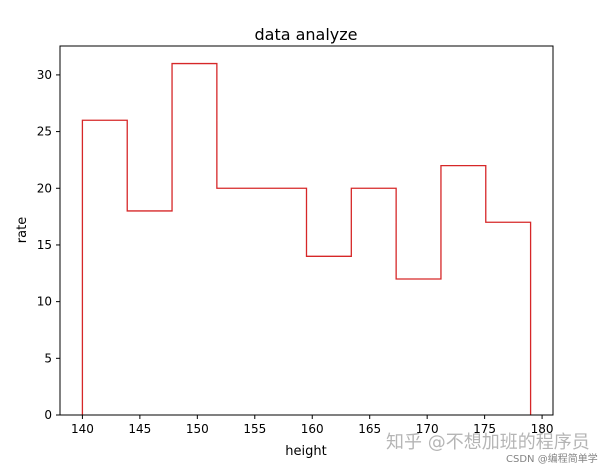 Image resolution: width=600 pixels, height=466 pixels. What do you see at coordinates (22, 230) in the screenshot?
I see `y-axis-label: rate` at bounding box center [22, 230].